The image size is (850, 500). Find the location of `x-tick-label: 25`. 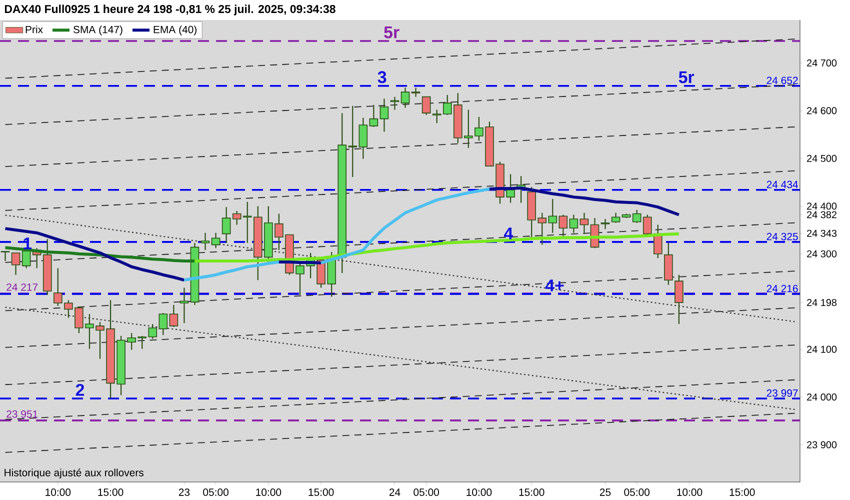

x-tick-label: 25 is located at coordinates (605, 492).